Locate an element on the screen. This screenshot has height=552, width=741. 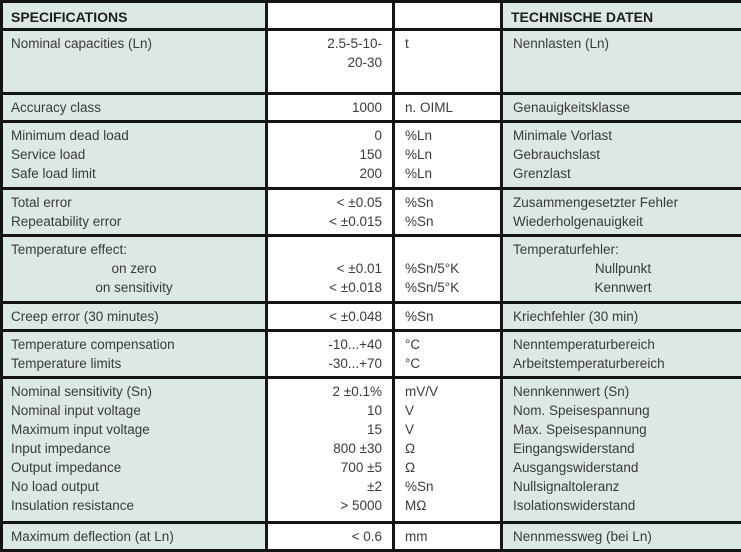
header-specifications: SPECIFICATIONS is located at coordinates (134, 15).